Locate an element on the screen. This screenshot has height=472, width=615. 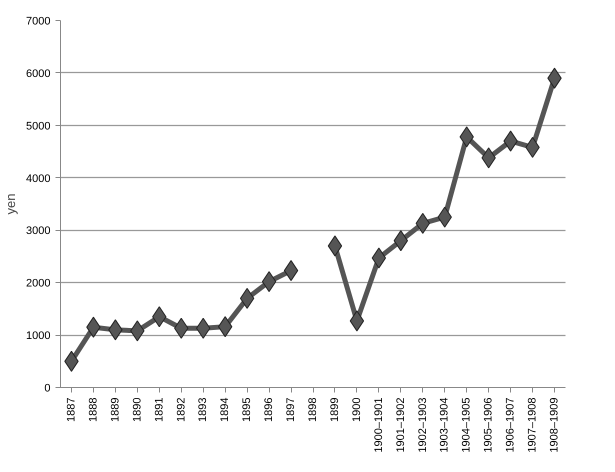
x-tick-label: 1899 is located at coordinates (334, 409).